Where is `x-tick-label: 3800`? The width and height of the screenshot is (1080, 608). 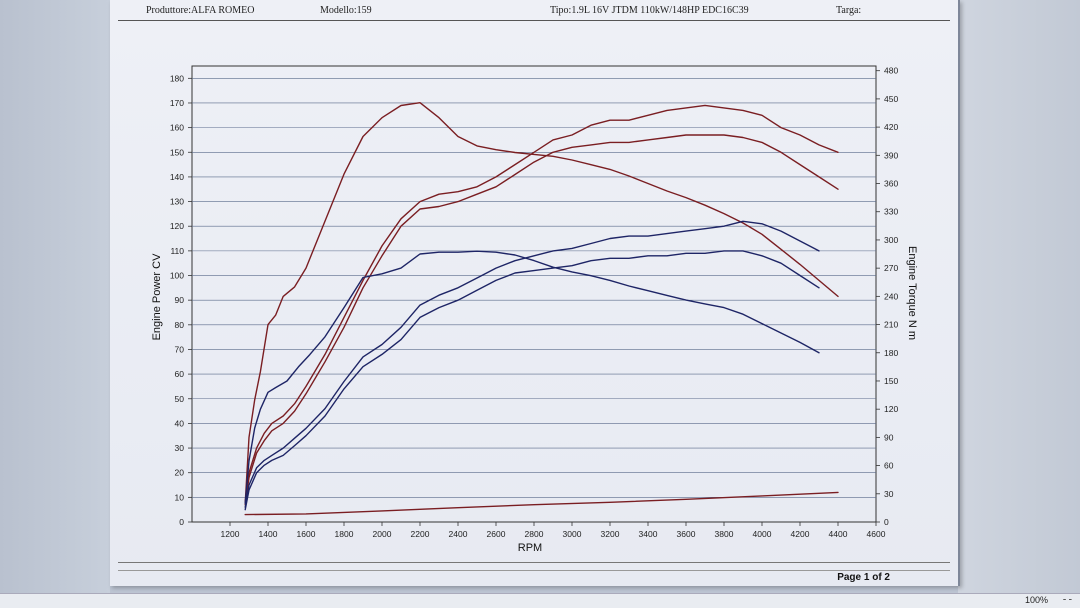
x-tick-label: 3800 is located at coordinates (724, 534).